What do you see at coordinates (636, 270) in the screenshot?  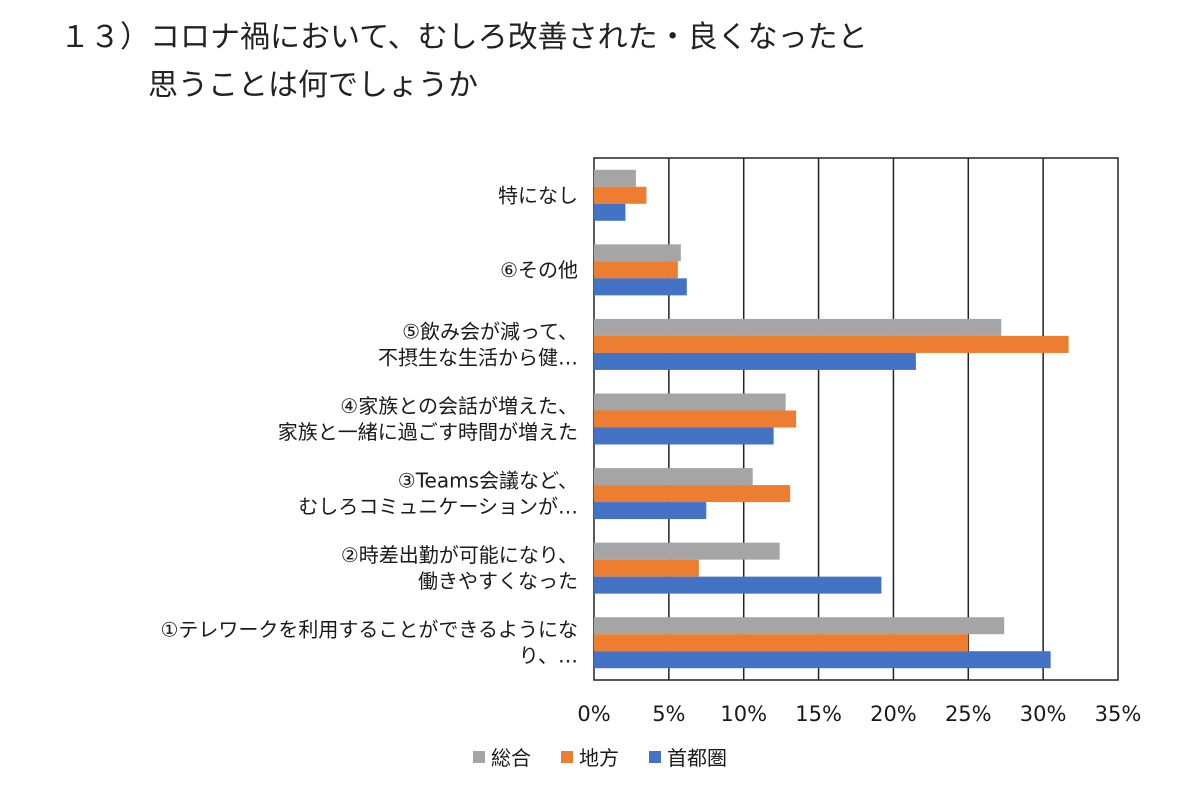 I see `bar-地方-1` at bounding box center [636, 270].